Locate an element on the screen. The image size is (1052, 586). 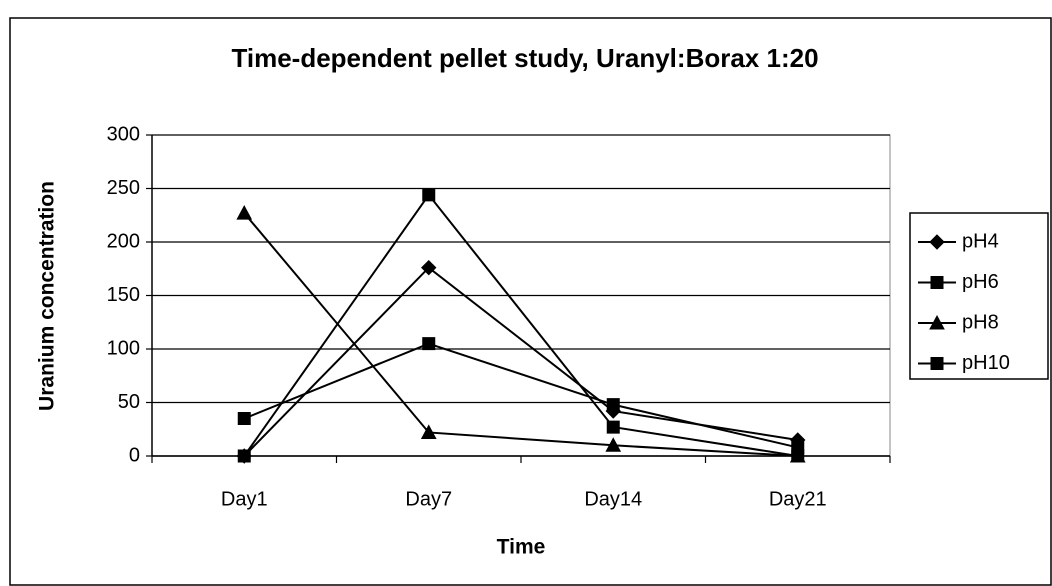
y-tick-label: 0 is located at coordinates (134, 455).